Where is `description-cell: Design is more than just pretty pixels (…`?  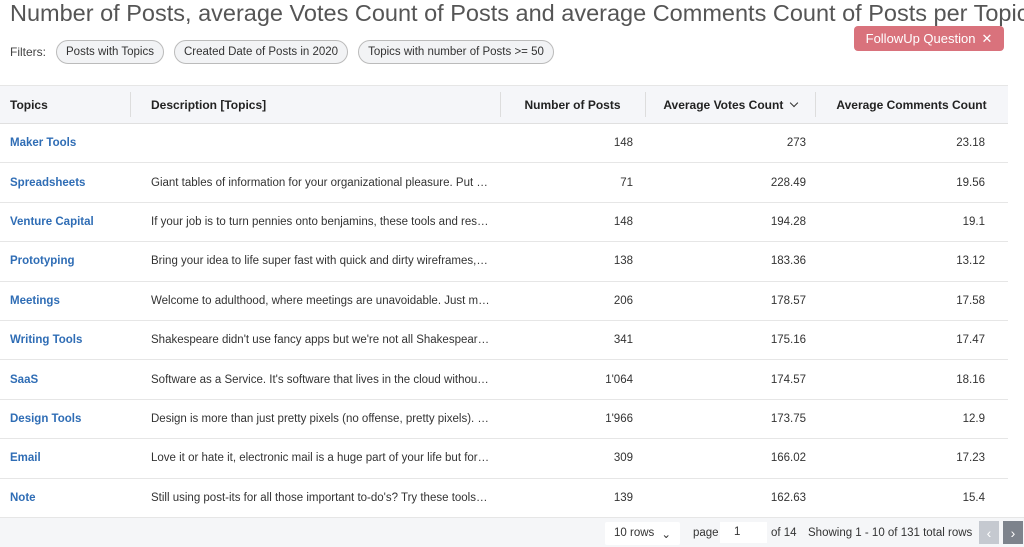
description-cell: Design is more than just pretty pixels (… is located at coordinates (315, 419).